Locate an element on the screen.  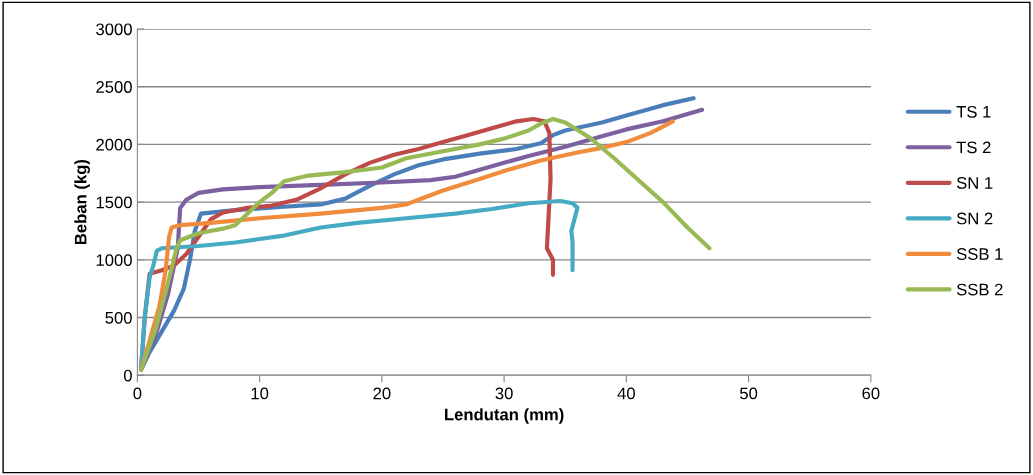
y-axis-title: Beban (kg) is located at coordinates (82, 202).